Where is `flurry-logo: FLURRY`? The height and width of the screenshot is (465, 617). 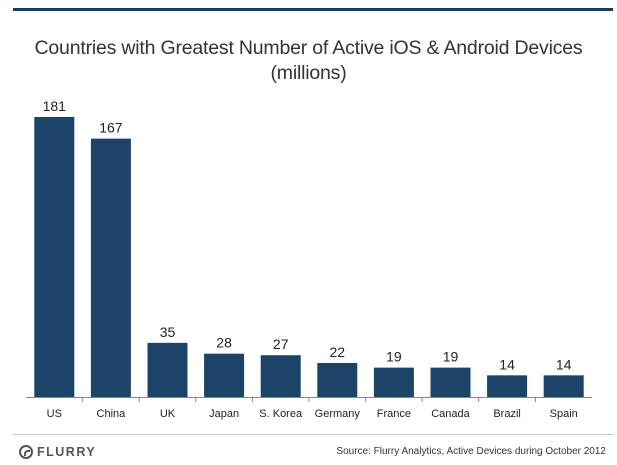
flurry-logo: FLURRY is located at coordinates (57, 452).